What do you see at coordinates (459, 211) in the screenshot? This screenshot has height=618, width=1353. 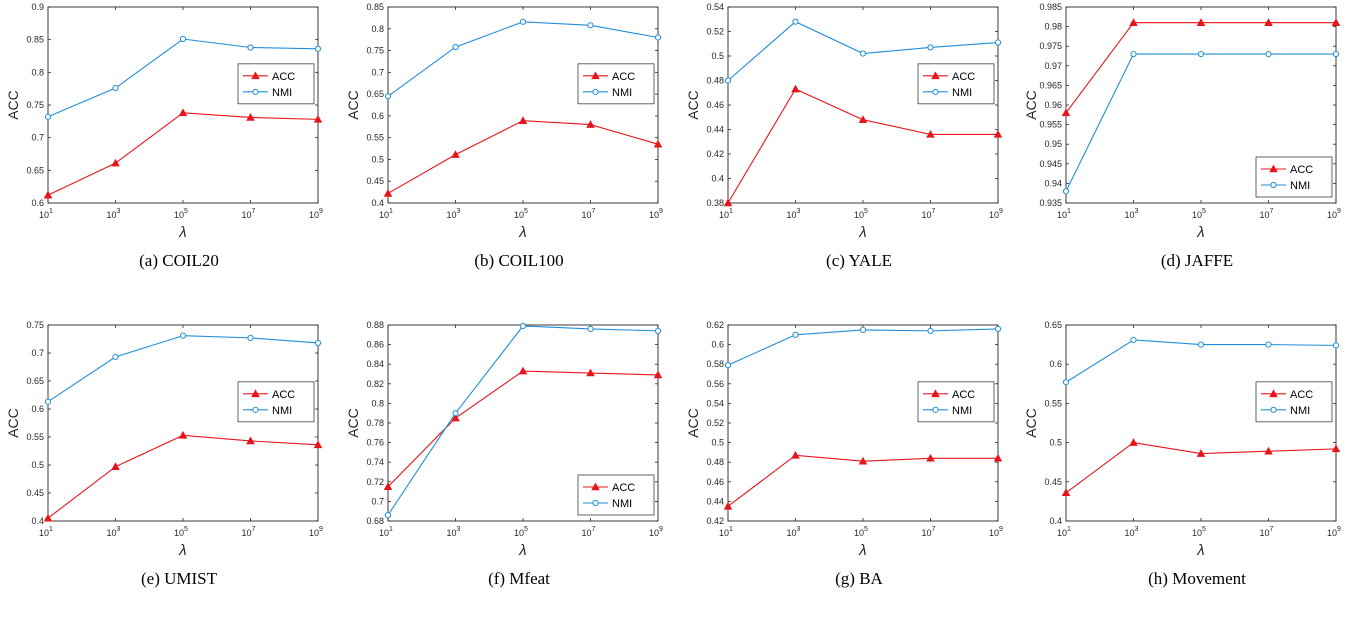 I see `x-tick-exponent: 3` at bounding box center [459, 211].